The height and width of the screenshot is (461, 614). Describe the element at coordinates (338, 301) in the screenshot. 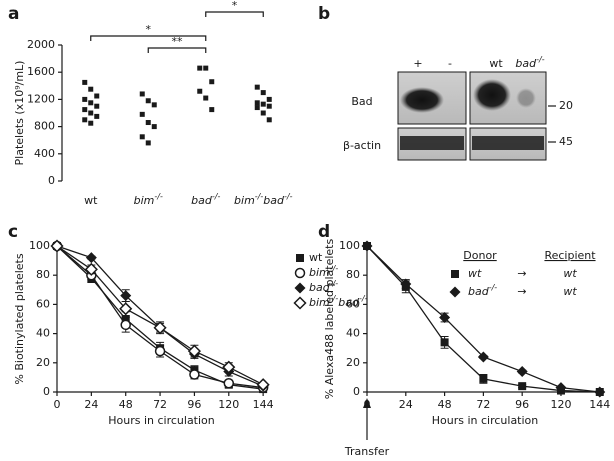

I see `legend-label: bim-/-bad-/-` at that location.